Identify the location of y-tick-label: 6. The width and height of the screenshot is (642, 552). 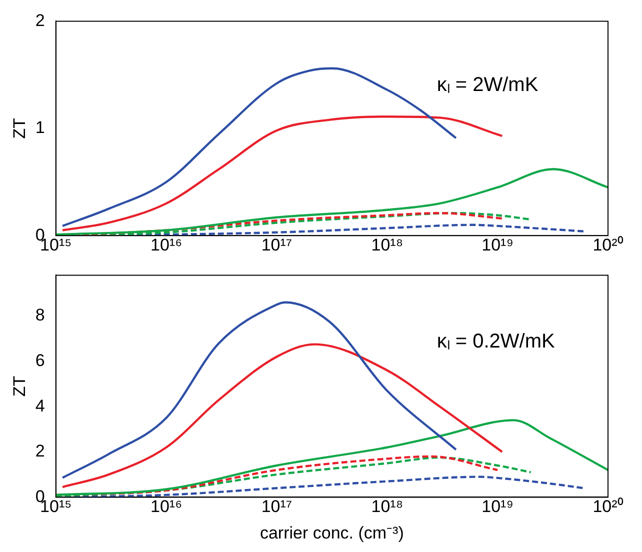
(40, 360).